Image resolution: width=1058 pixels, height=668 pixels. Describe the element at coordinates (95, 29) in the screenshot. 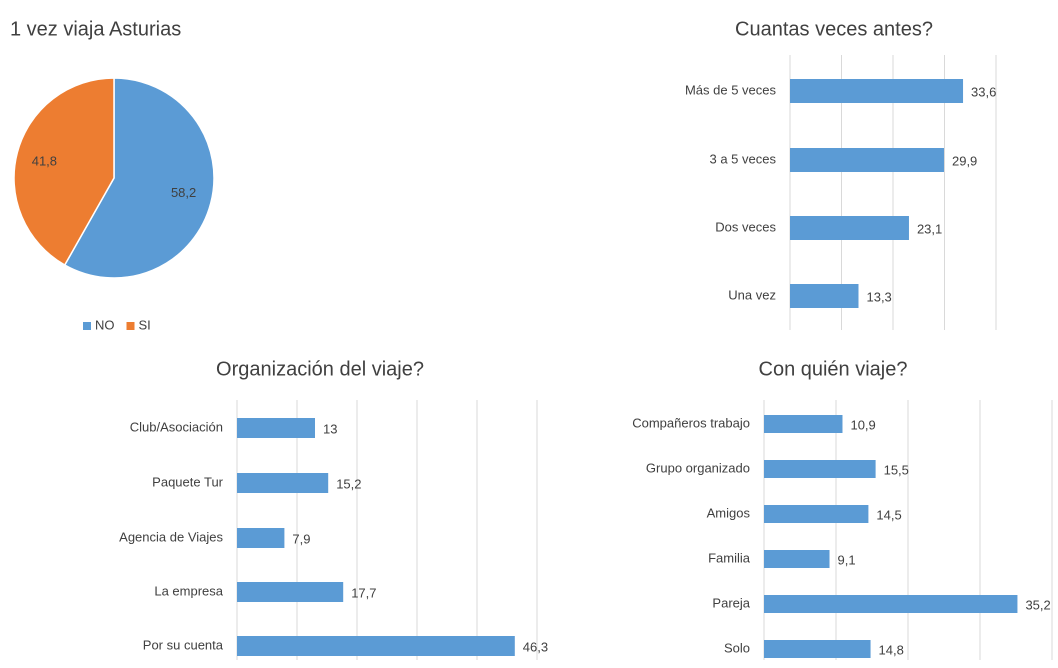

I see `chart-title: 1 vez viaja Asturias` at that location.